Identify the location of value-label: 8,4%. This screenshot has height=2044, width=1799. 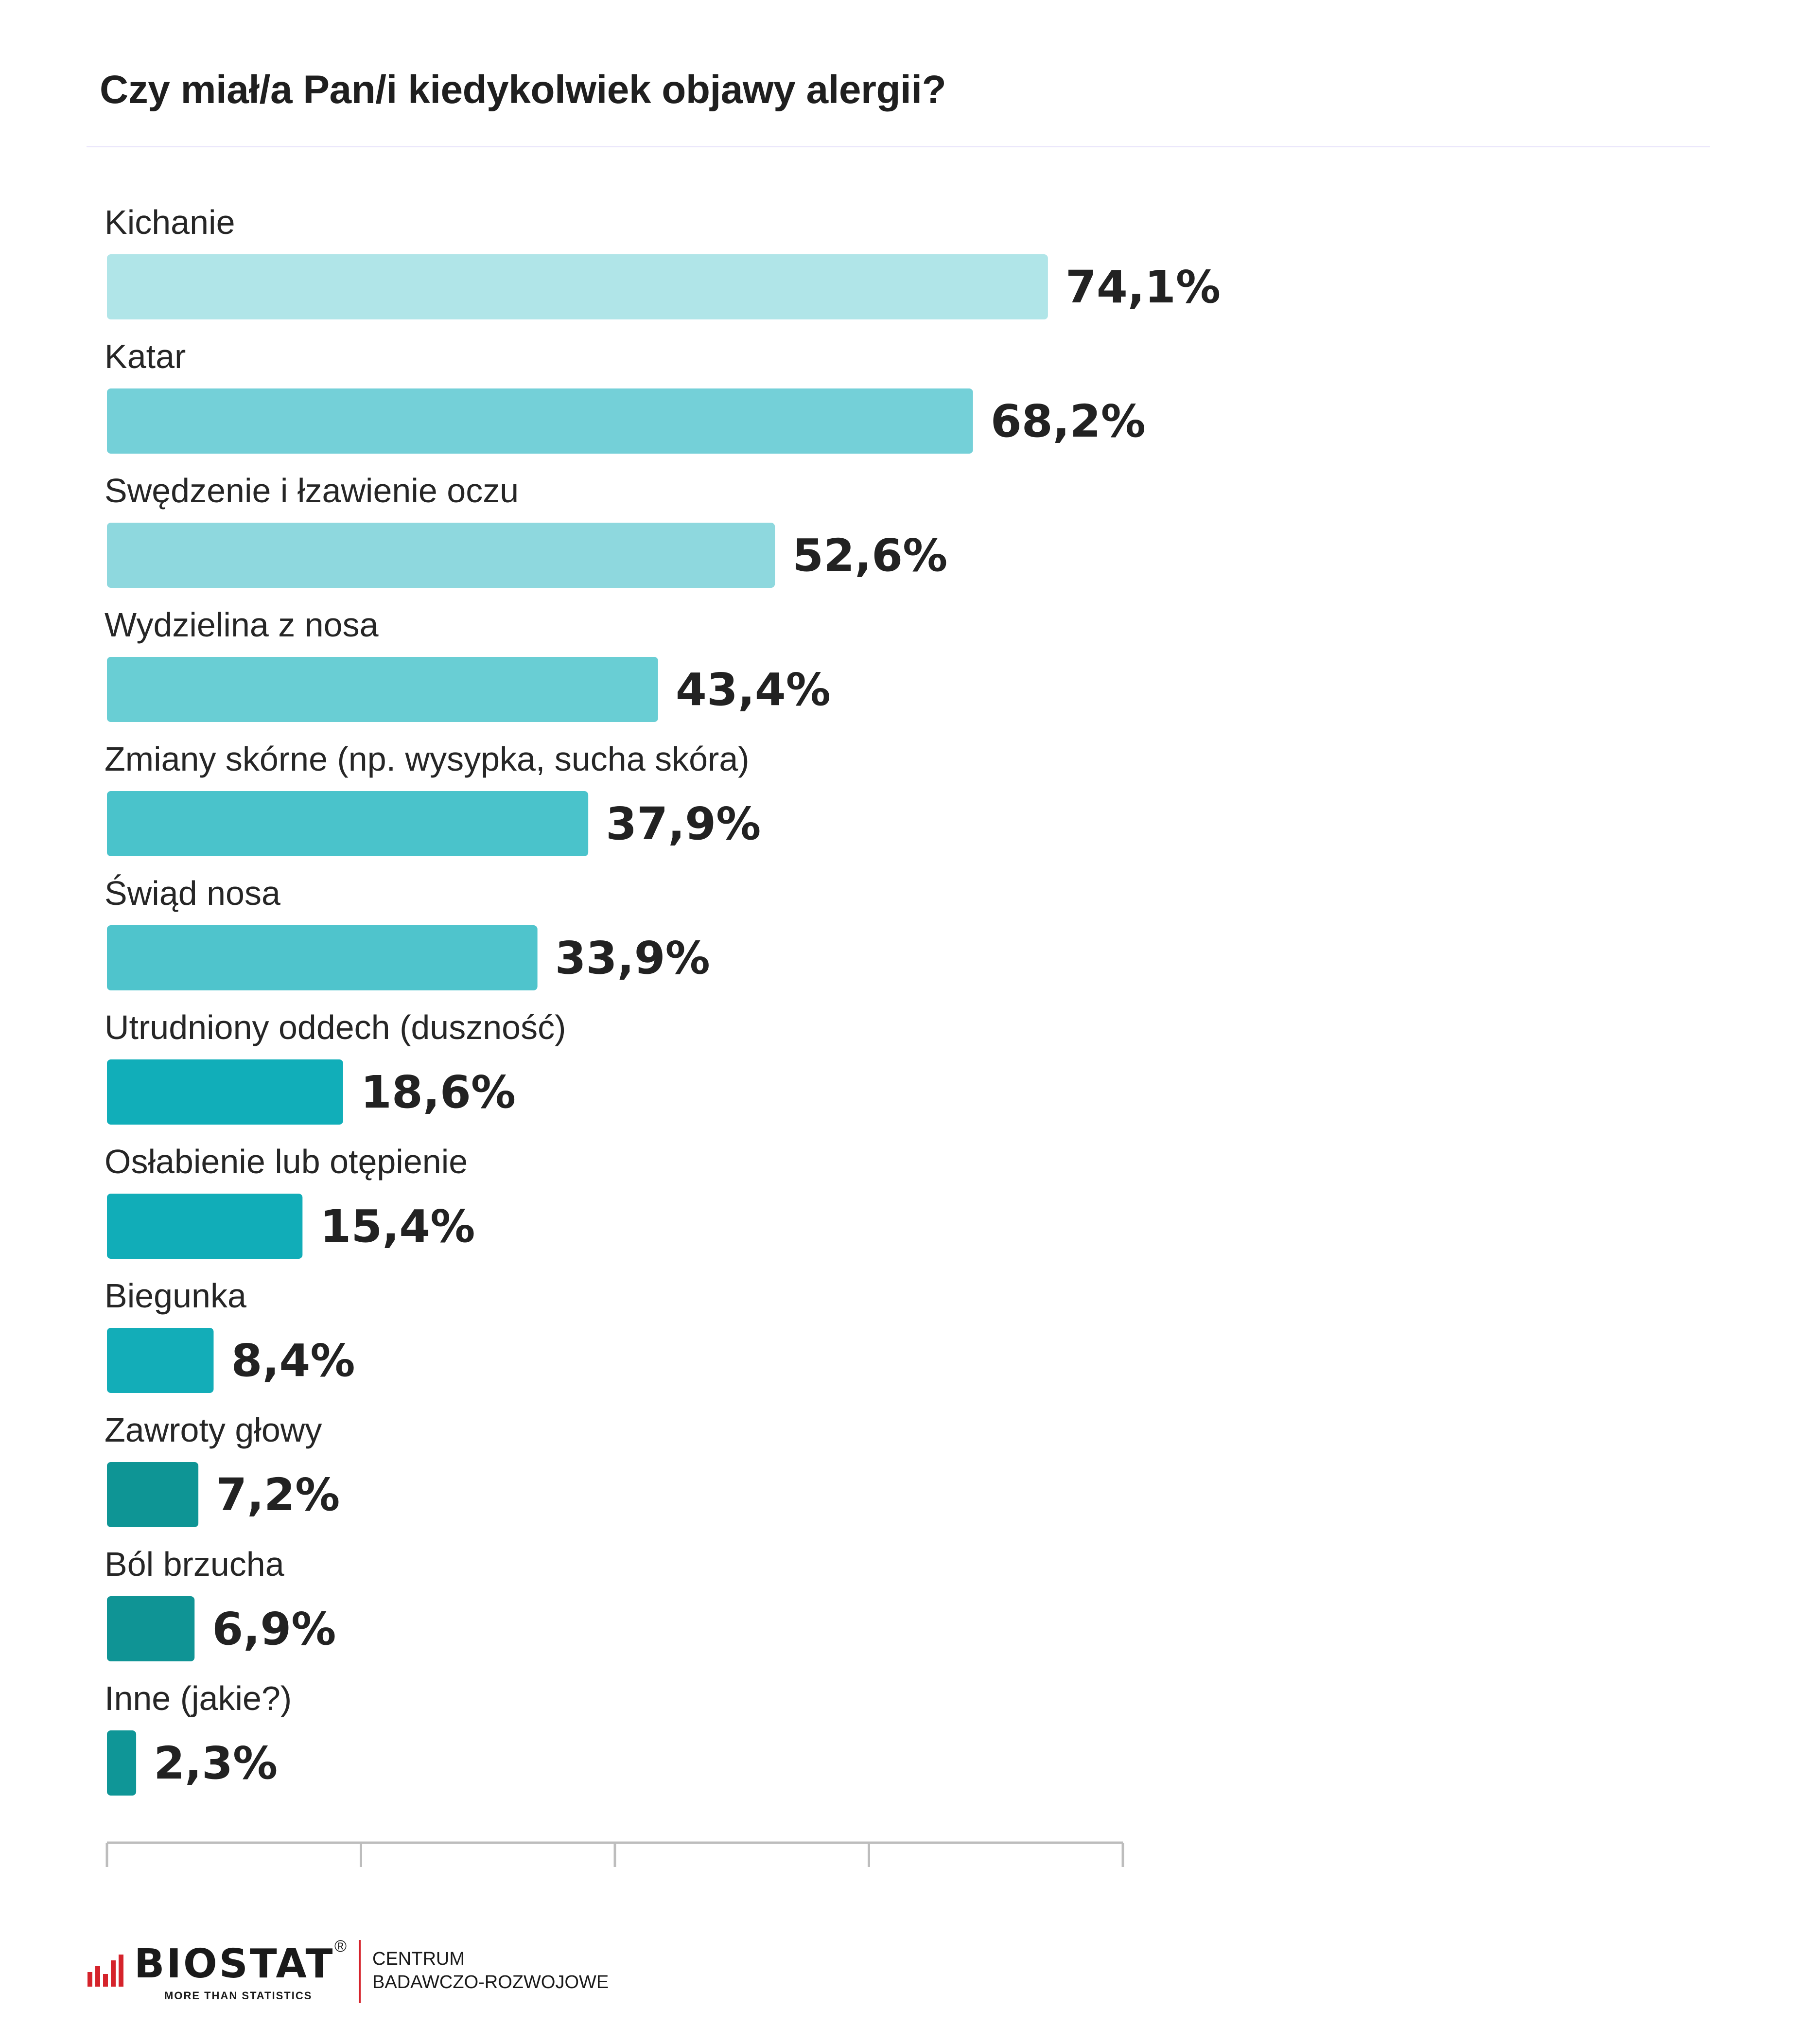
(293, 1361).